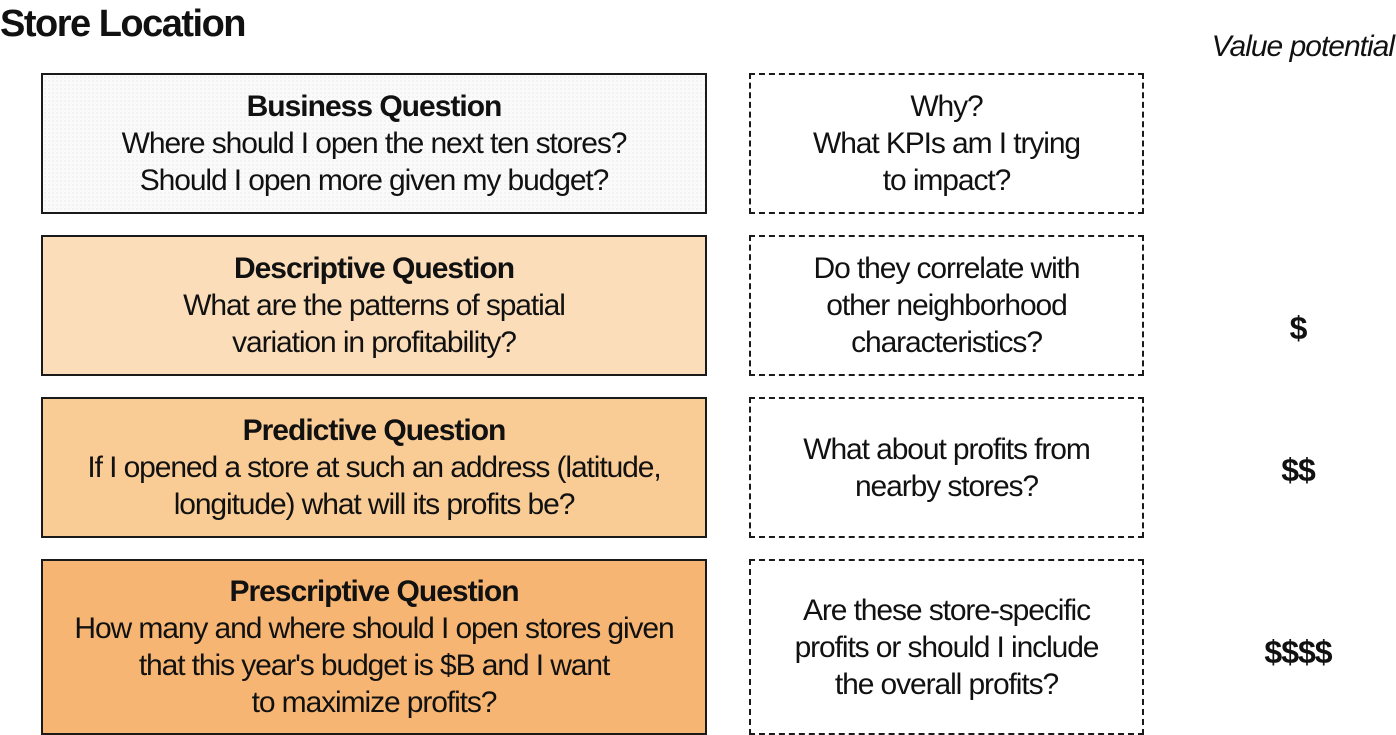 The width and height of the screenshot is (1396, 735). Describe the element at coordinates (123, 24) in the screenshot. I see `diagram-title: Store Location` at that location.